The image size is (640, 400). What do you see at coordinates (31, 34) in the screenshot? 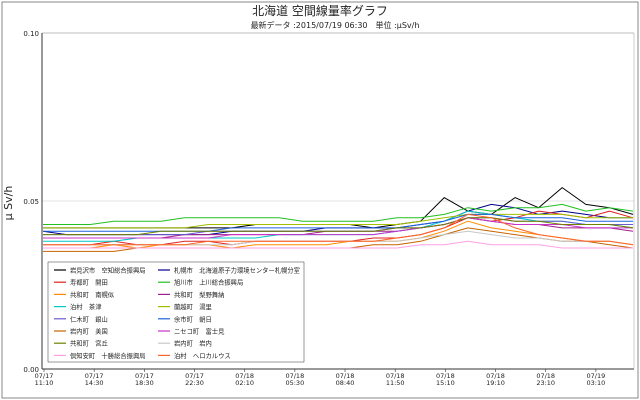
I see `y-tick-label: 0.10` at bounding box center [31, 34].